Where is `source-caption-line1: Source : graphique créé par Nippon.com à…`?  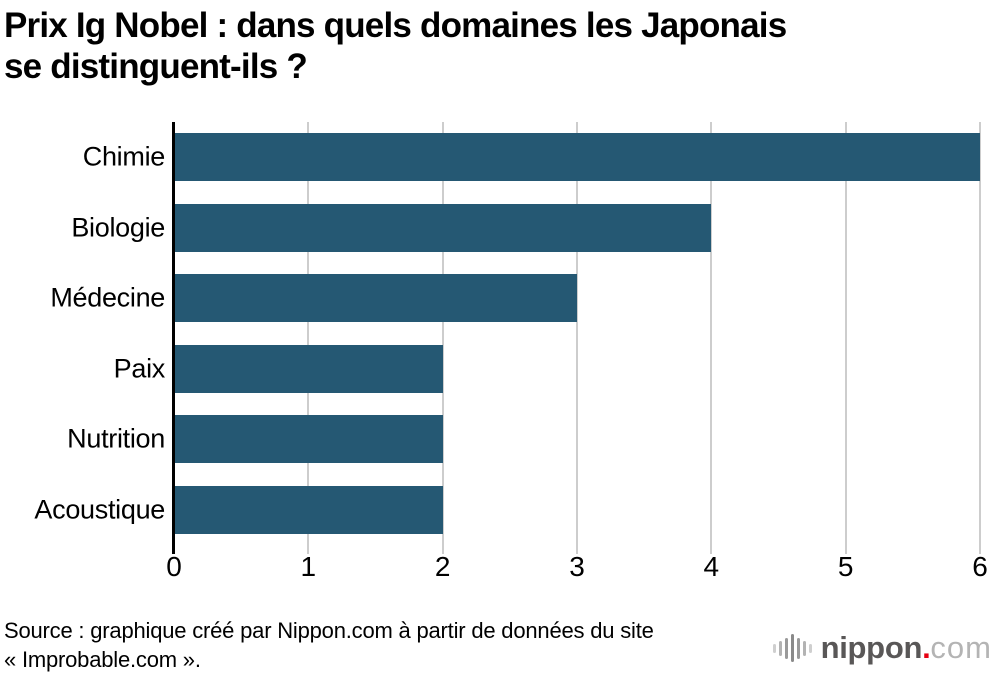
source-caption-line1: Source : graphique créé par Nippon.com à… is located at coordinates (329, 630).